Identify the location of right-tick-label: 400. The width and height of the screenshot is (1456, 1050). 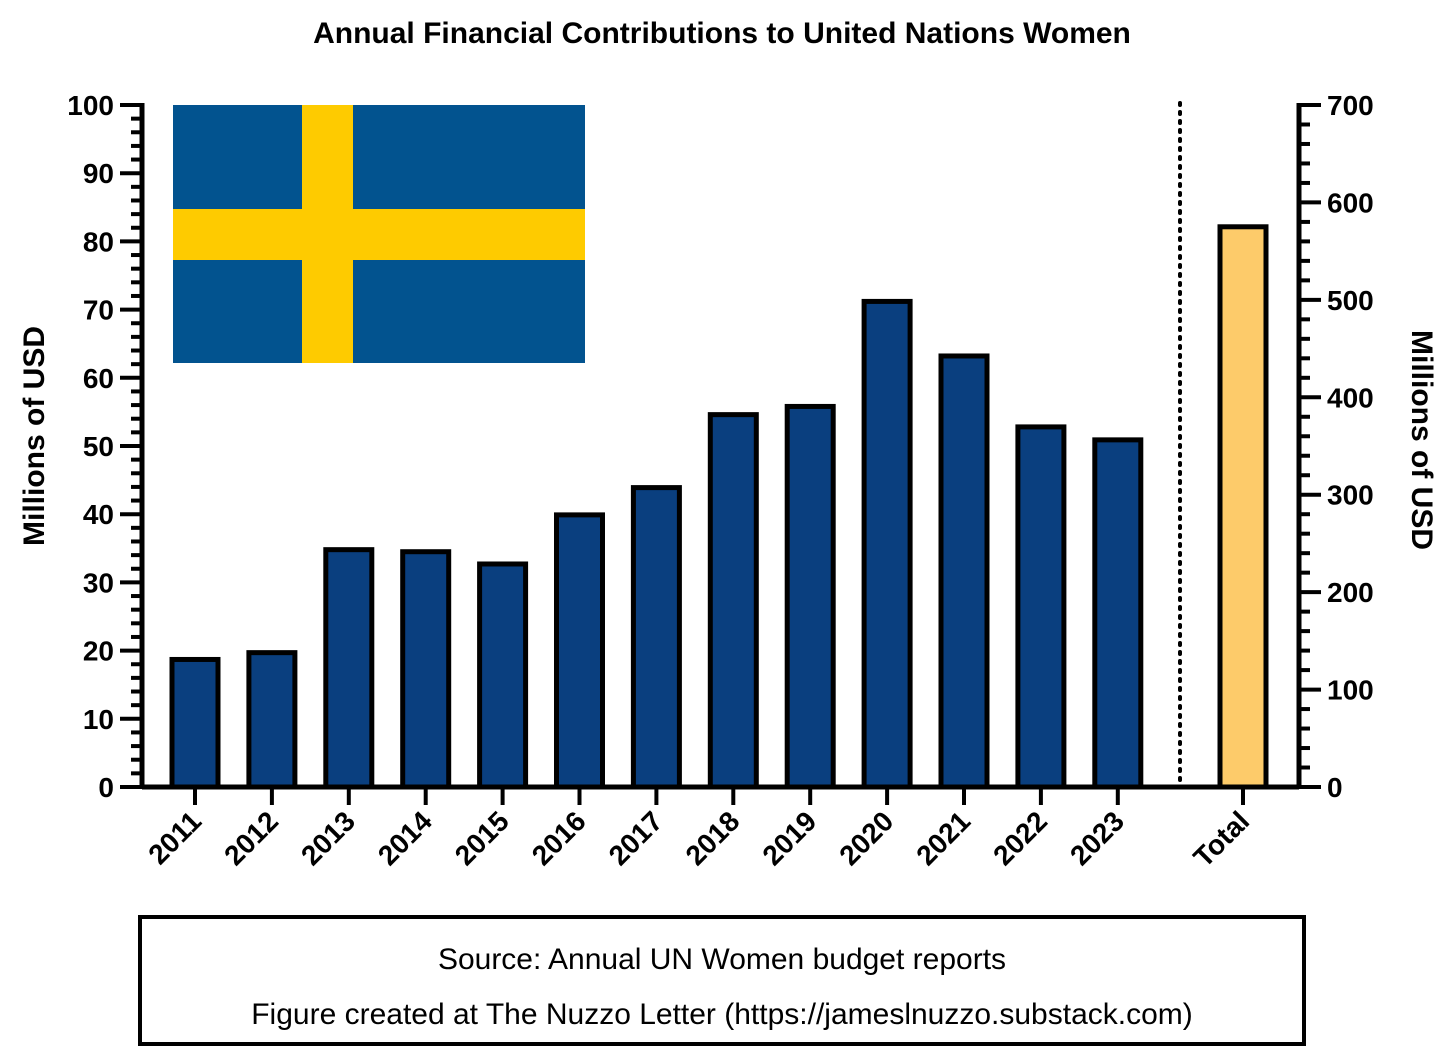
(1350, 397).